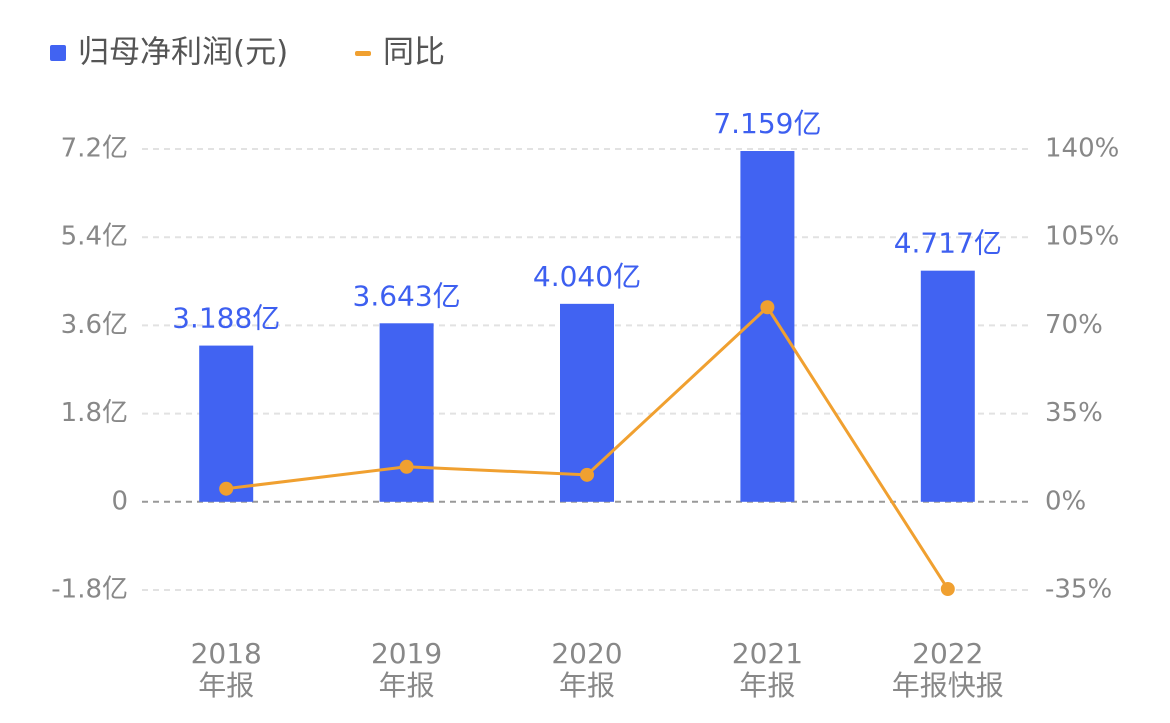 Image resolution: width=1170 pixels, height=723 pixels. I want to click on y-tick-label: 7.2亿, so click(94, 149).